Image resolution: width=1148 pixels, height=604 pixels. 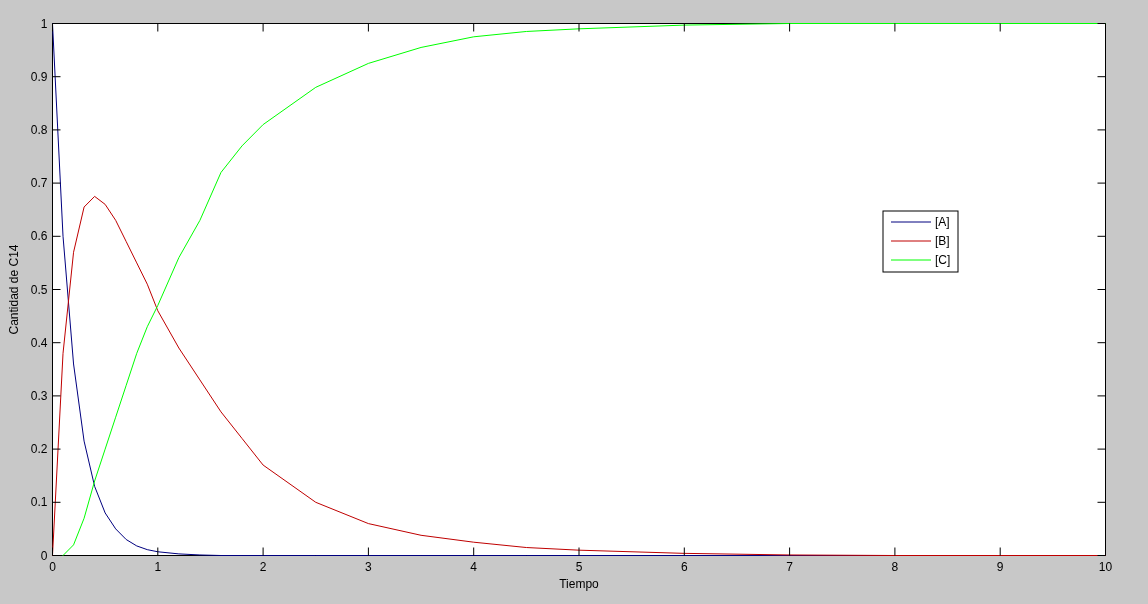 I want to click on y-tick-label: 0.7, so click(x=39, y=183).